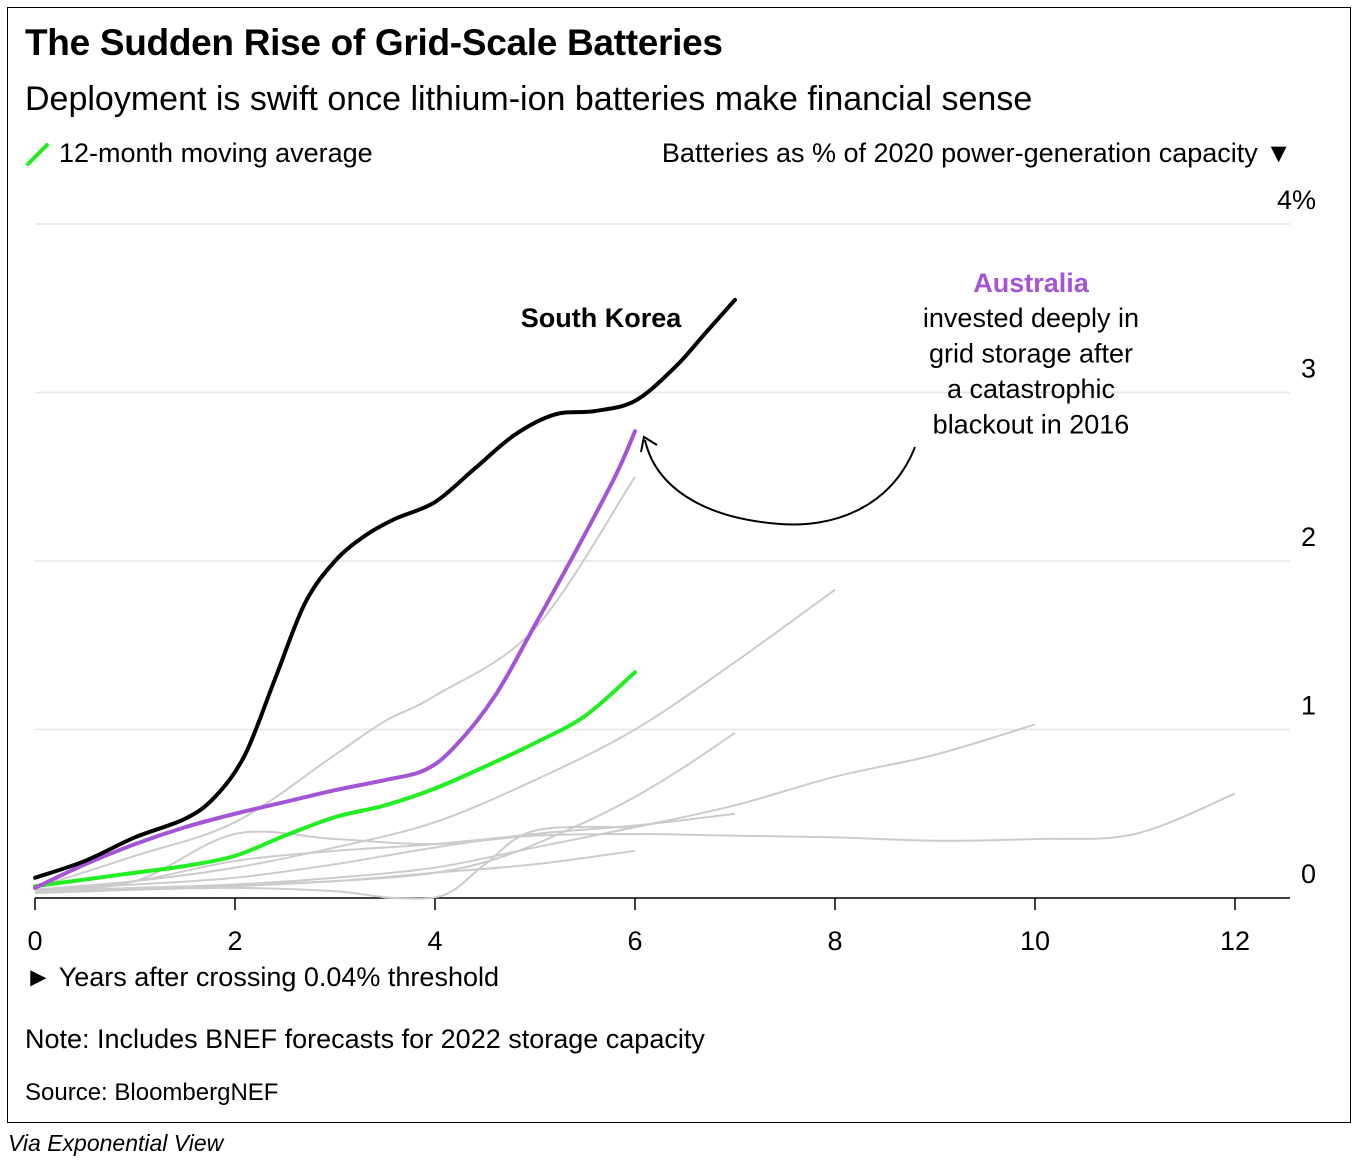  I want to click on y-tick-label: 2, so click(1308, 537).